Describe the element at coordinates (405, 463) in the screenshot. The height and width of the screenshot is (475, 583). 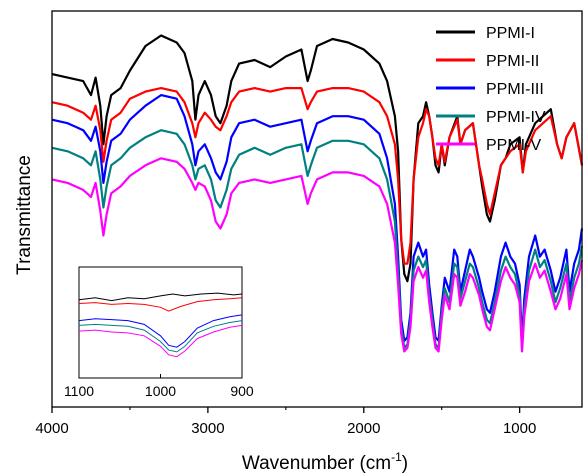
I see `x-axis-label-close: )` at that location.